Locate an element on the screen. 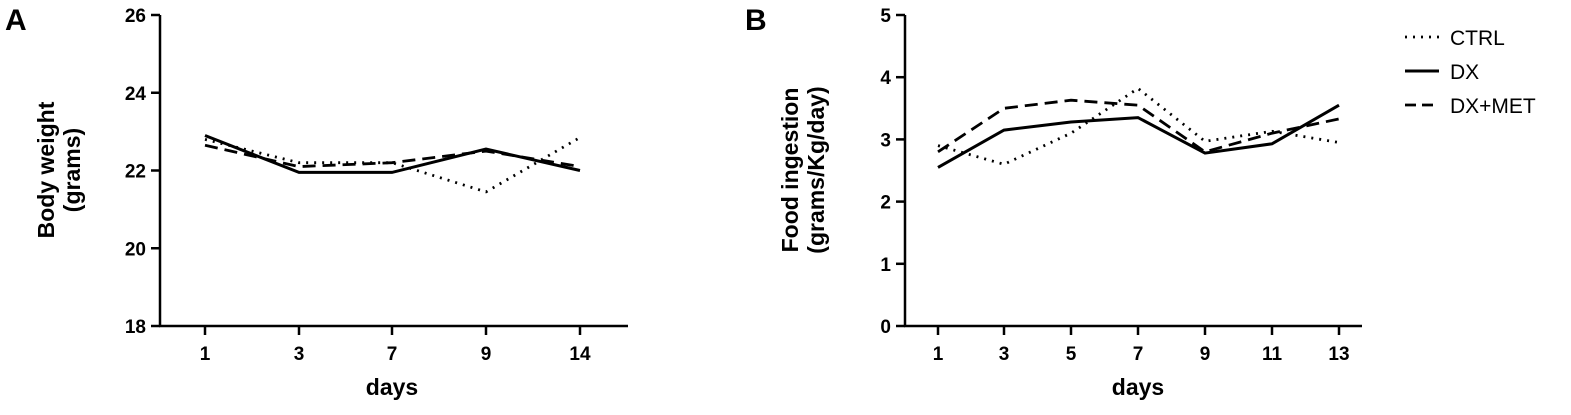  y-tick-label: 1 is located at coordinates (885, 265).